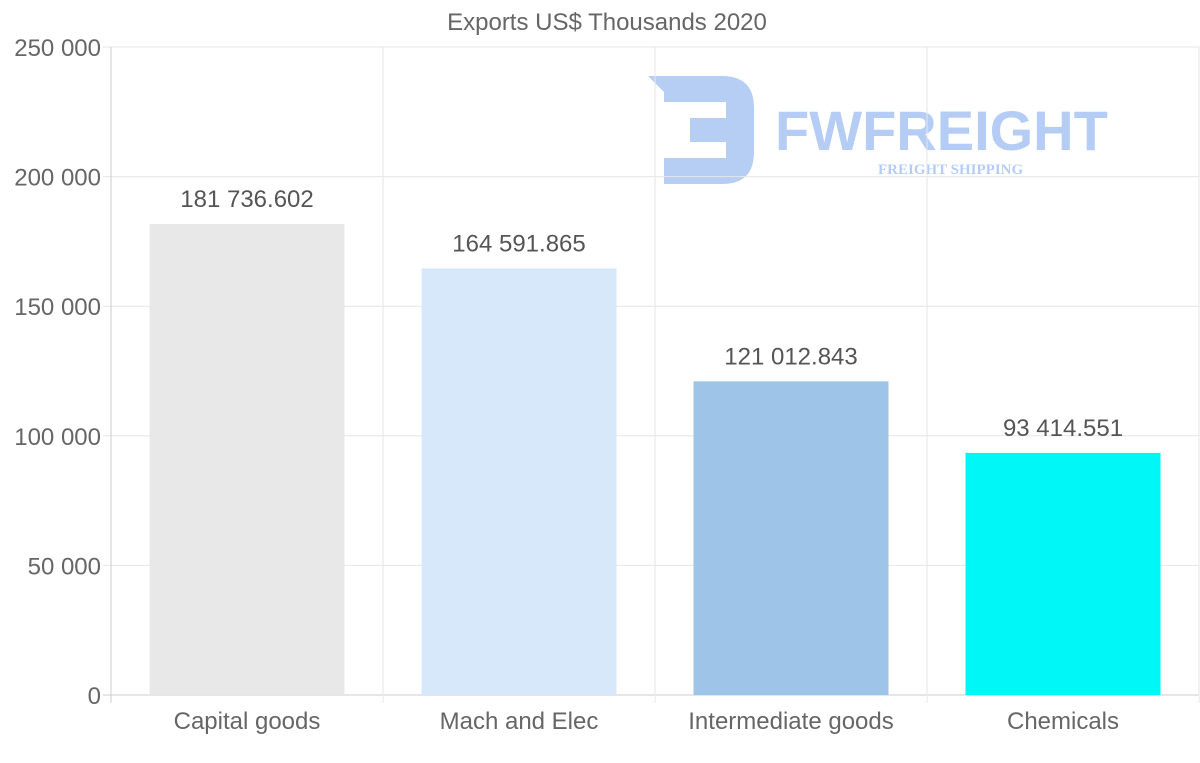  I want to click on watermark-logo: FWFREIGHT FREIGHT SHIPPING, so click(878, 130).